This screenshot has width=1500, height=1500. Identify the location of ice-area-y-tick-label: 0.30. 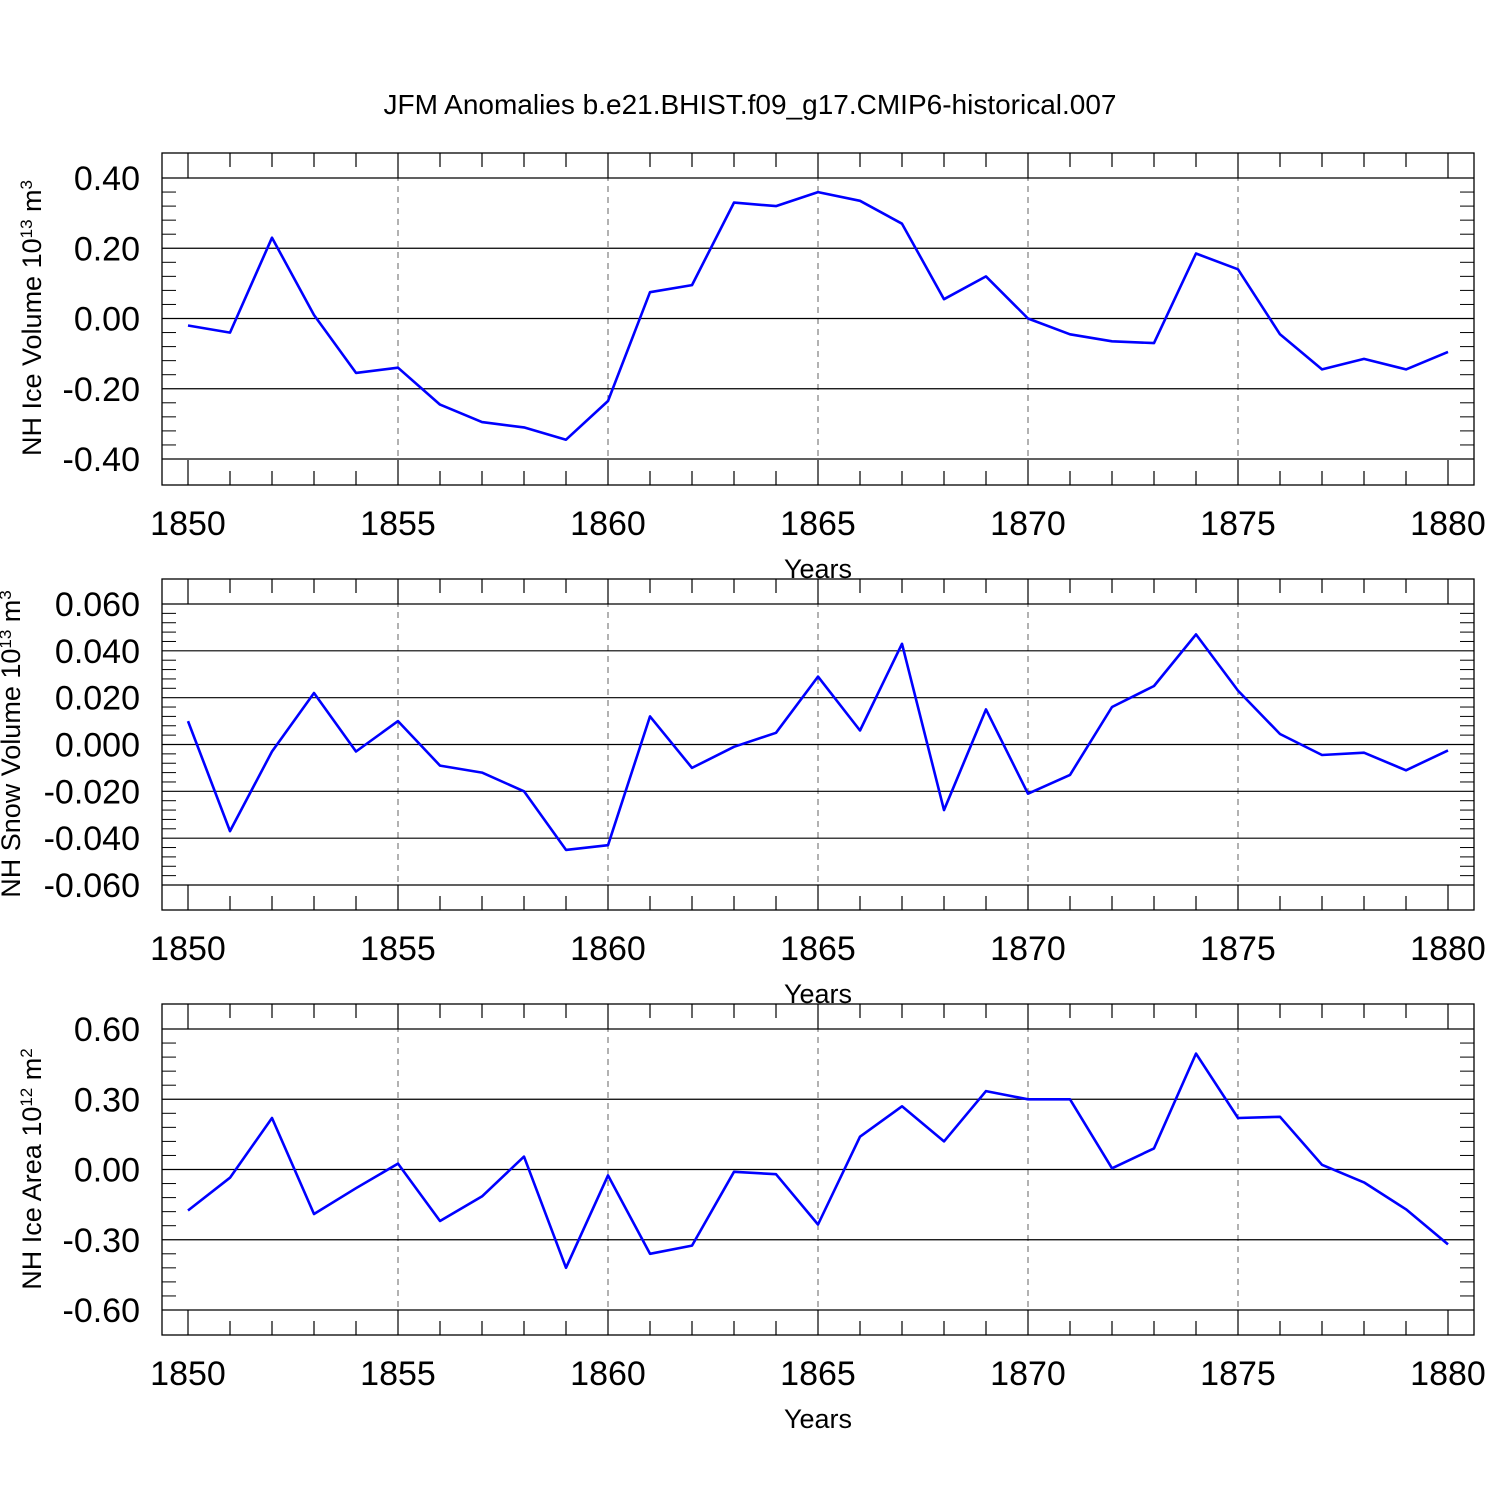
(107, 1100).